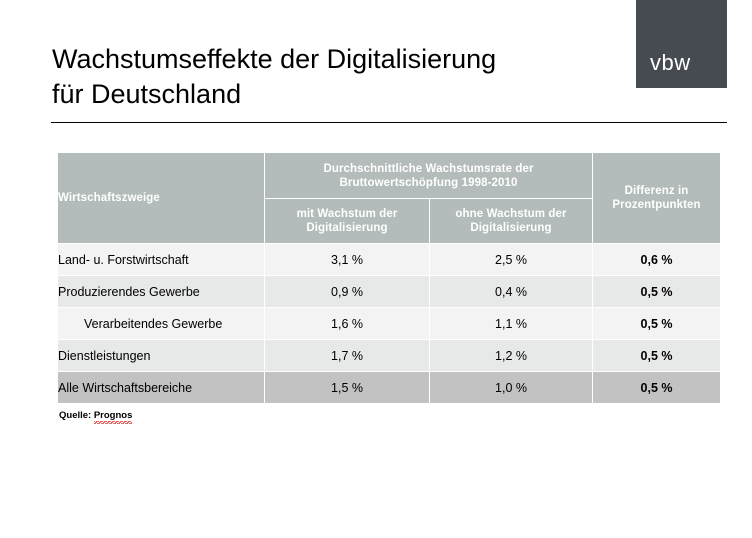 The image size is (752, 538). Describe the element at coordinates (347, 323) in the screenshot. I see `cell-with-digitalisation: 1,6 %` at that location.